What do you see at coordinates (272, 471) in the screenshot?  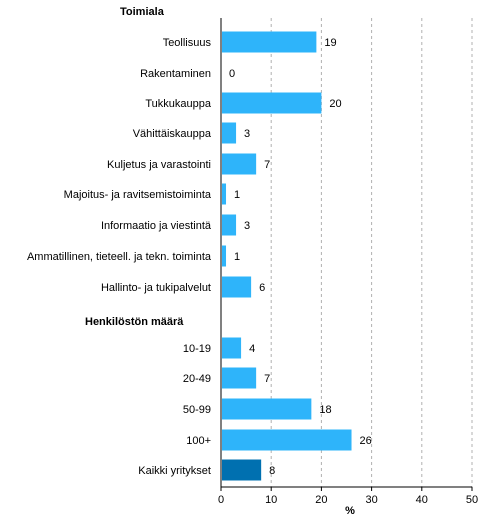 I see `data-label: 8` at bounding box center [272, 471].